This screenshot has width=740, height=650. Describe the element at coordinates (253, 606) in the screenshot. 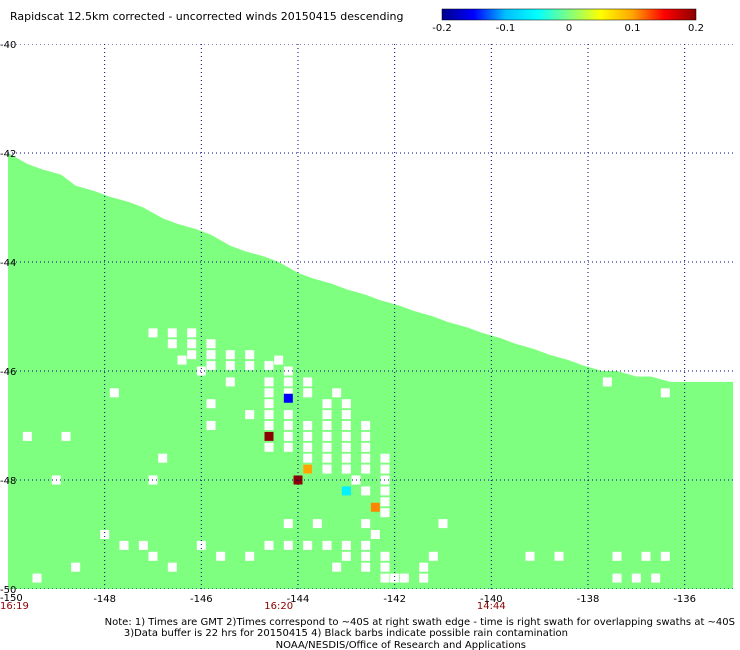

I see `time-labels: 16:19 16:20 14:44` at that location.